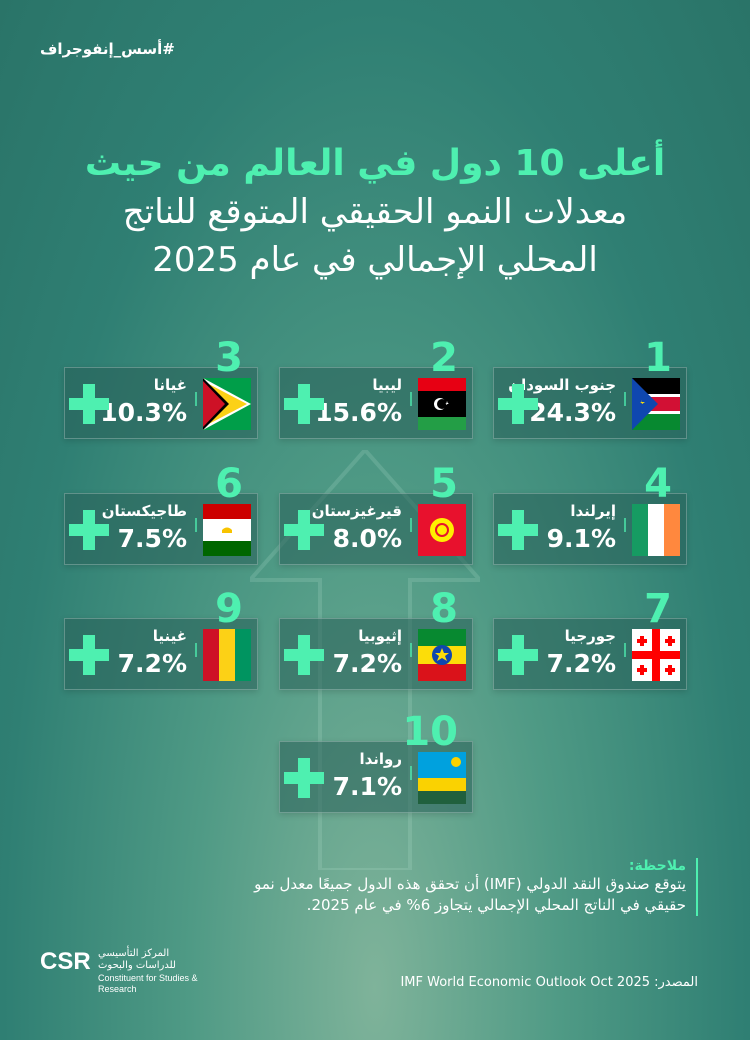  Describe the element at coordinates (444, 484) in the screenshot. I see `rank-number: 5` at that location.